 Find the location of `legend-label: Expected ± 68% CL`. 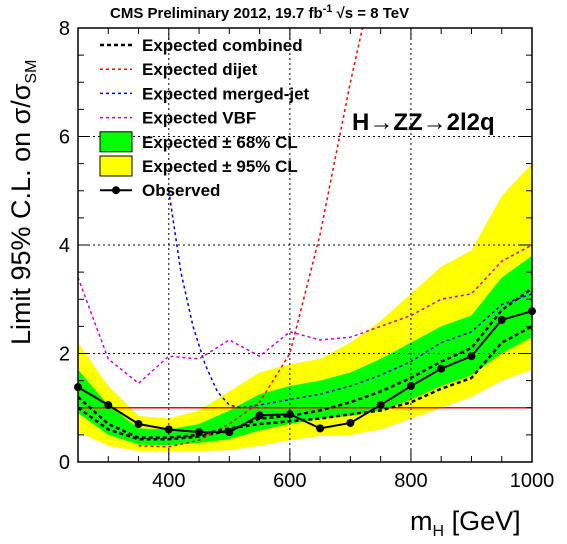

legend-label: Expected ± 68% CL is located at coordinates (220, 142).